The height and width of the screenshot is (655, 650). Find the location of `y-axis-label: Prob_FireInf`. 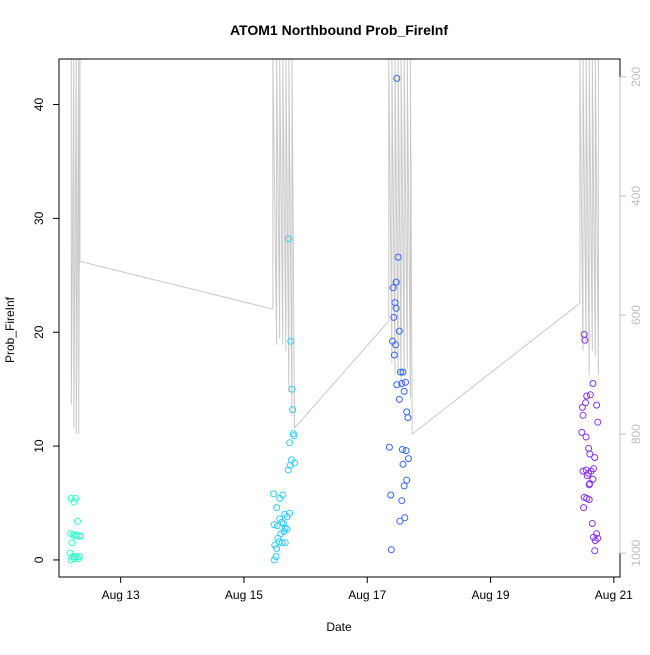

y-axis-label: Prob_FireInf is located at coordinates (10, 329).